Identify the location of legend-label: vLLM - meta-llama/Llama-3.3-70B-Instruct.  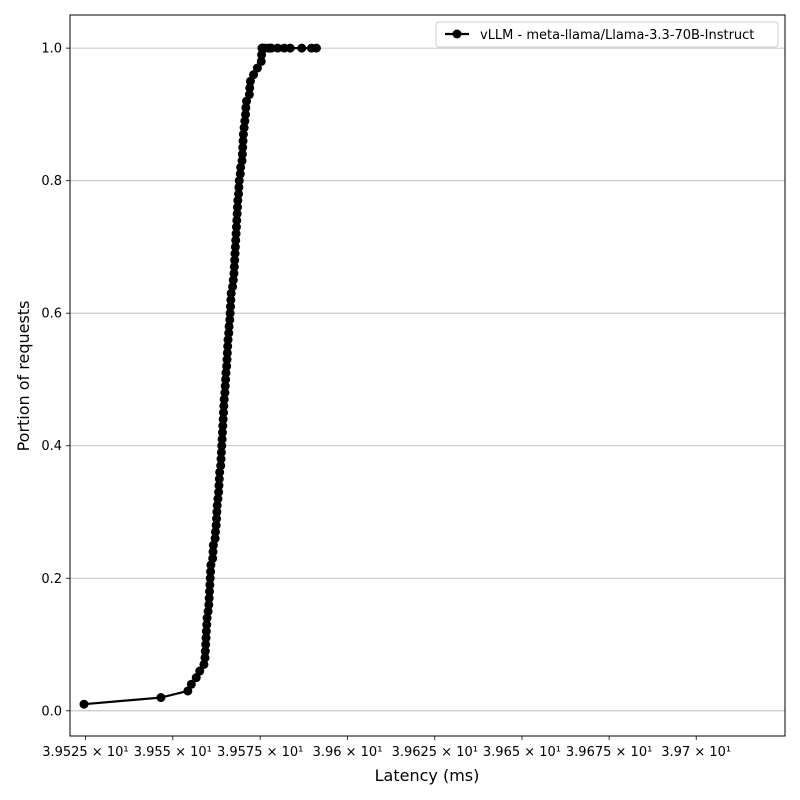
(617, 35).